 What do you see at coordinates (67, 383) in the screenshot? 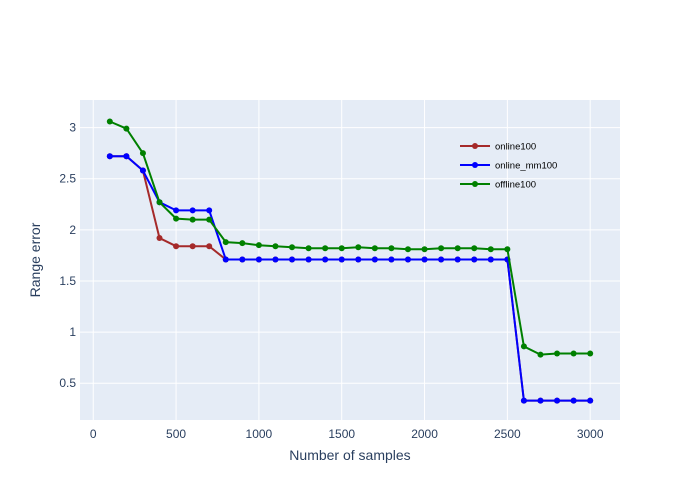
I see `y-tick-label: 0.5` at bounding box center [67, 383].